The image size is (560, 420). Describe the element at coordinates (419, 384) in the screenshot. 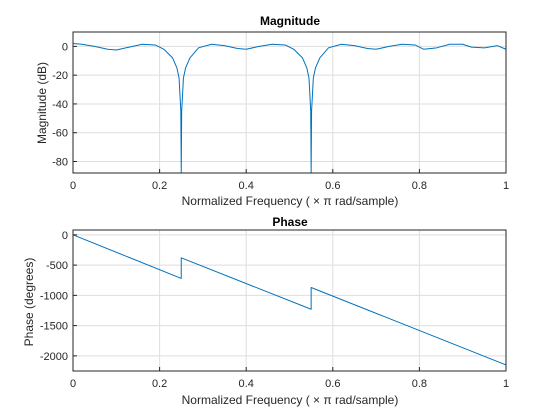

I see `phase-xtick-label: 0.8` at that location.